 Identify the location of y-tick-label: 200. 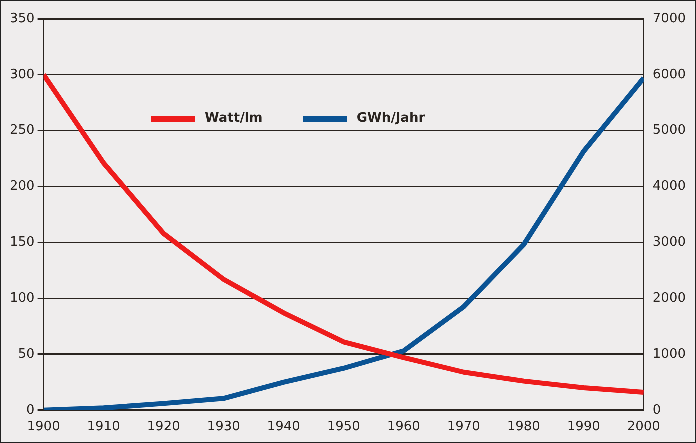
(22, 186).